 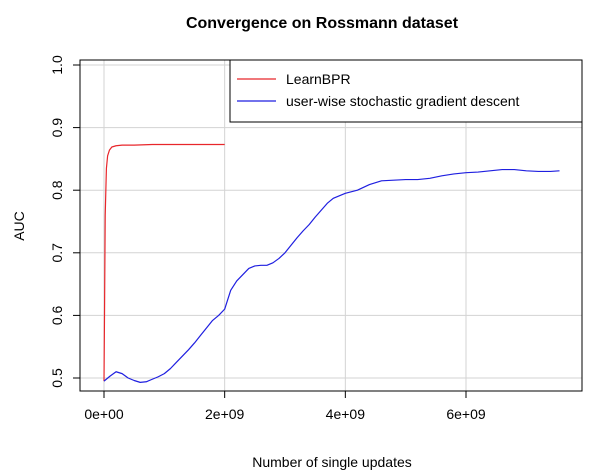 I want to click on y-tick-label-4: 0.9, so click(x=57, y=128).